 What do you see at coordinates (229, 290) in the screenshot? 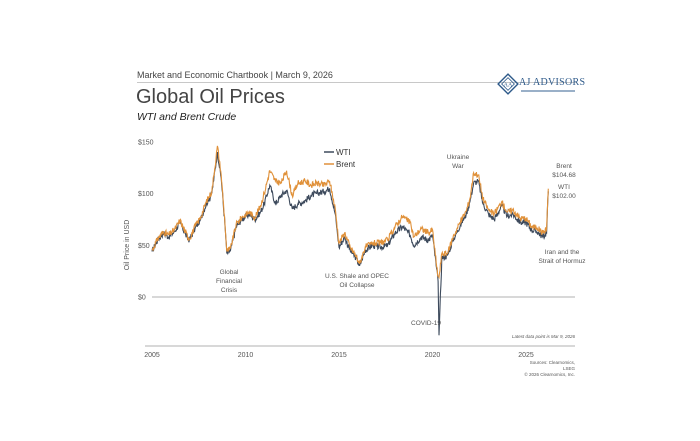
I see `svg-text: Crisis` at bounding box center [229, 290].